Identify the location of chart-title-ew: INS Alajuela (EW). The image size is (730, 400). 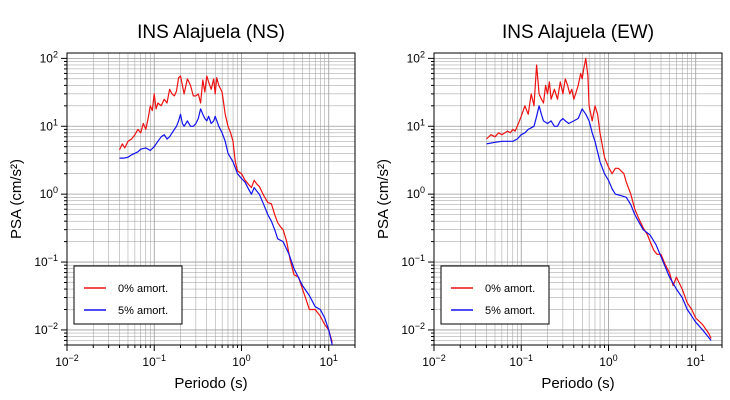
(578, 32).